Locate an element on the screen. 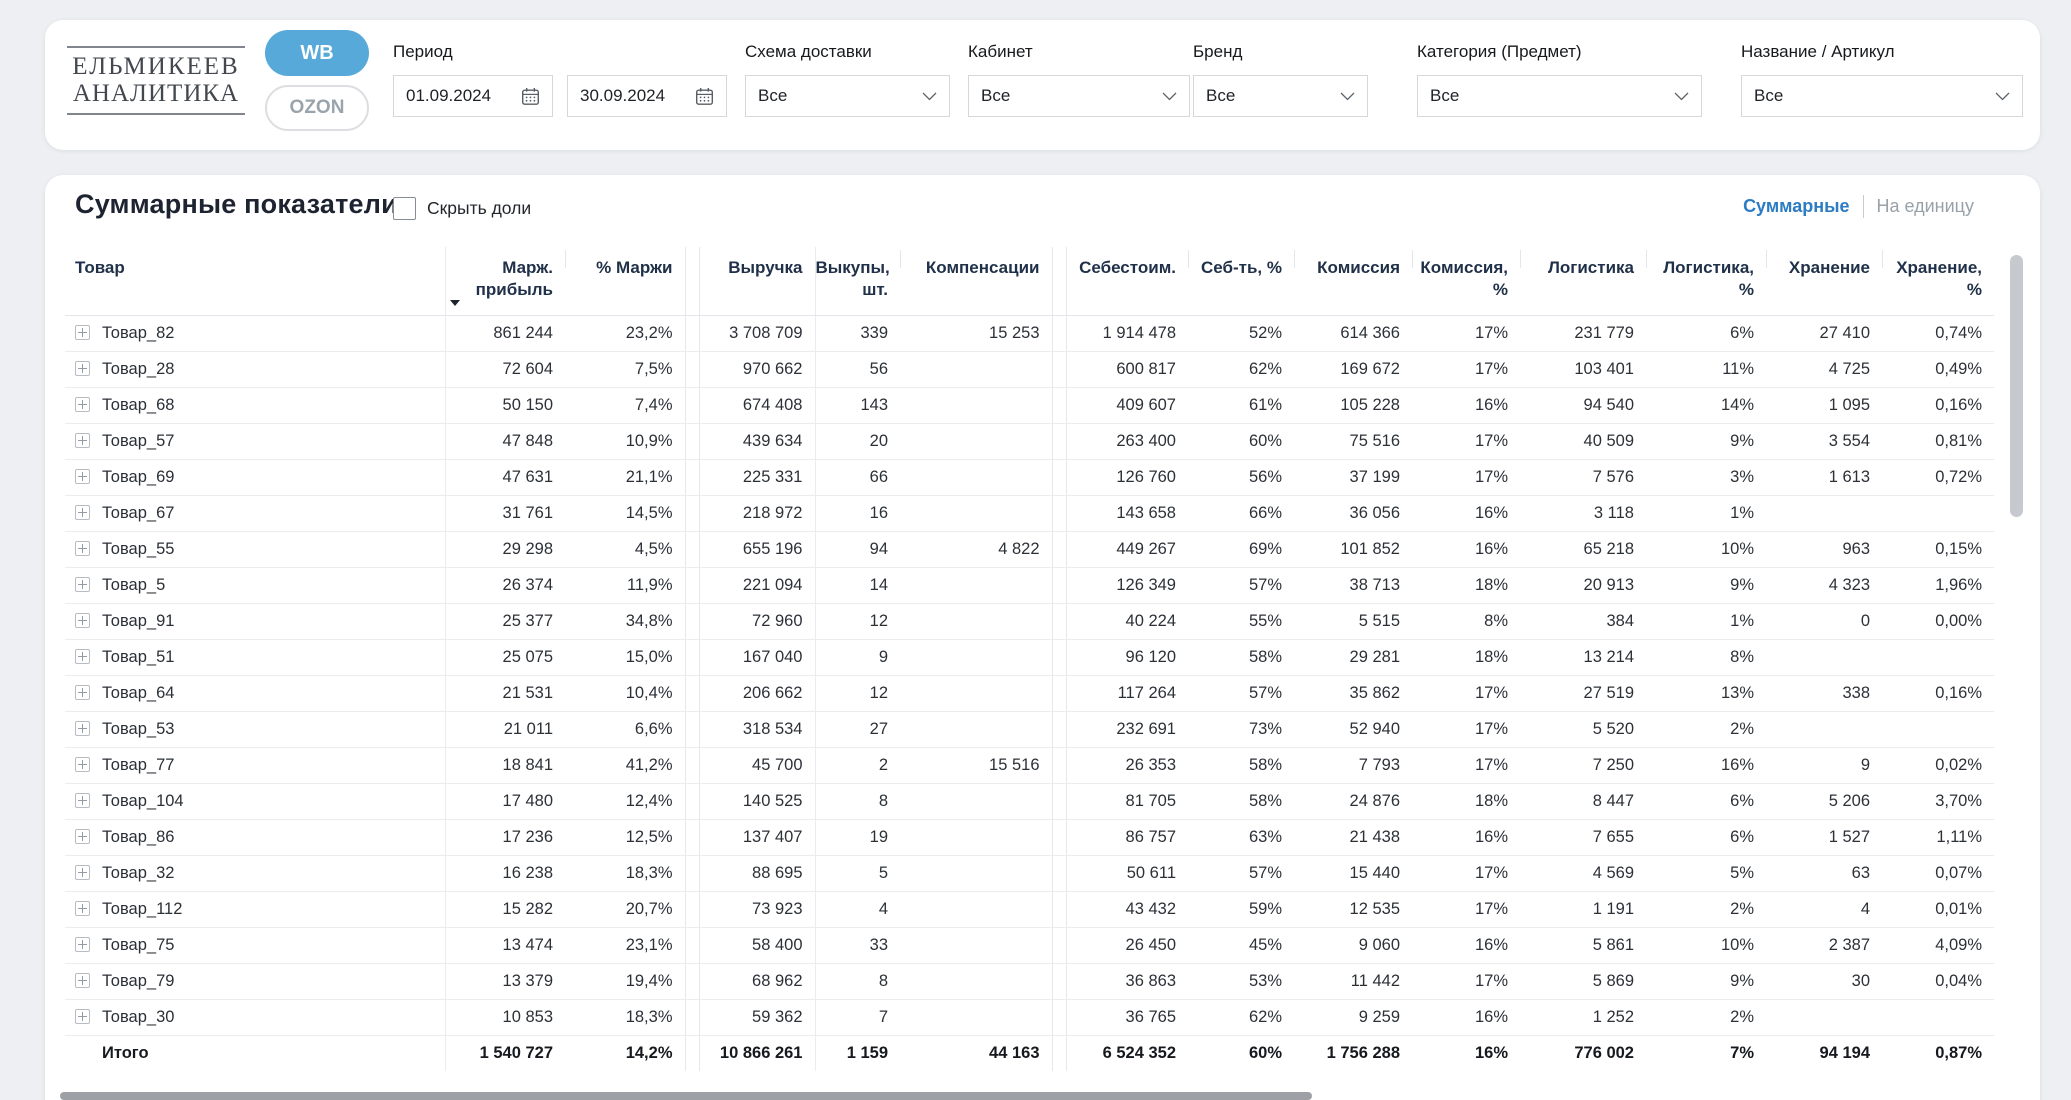  cell-tovar: Товар_68 is located at coordinates (255, 405).